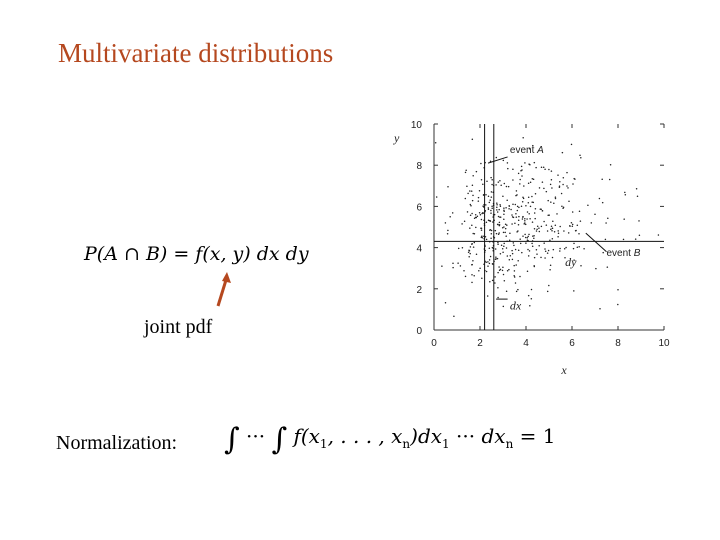  I want to click on slide-title: Multivariate distributions, so click(196, 53).